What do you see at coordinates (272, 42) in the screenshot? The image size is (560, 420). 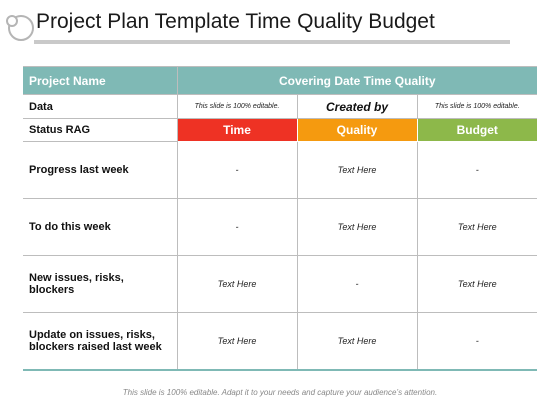 I see `title-divider` at bounding box center [272, 42].